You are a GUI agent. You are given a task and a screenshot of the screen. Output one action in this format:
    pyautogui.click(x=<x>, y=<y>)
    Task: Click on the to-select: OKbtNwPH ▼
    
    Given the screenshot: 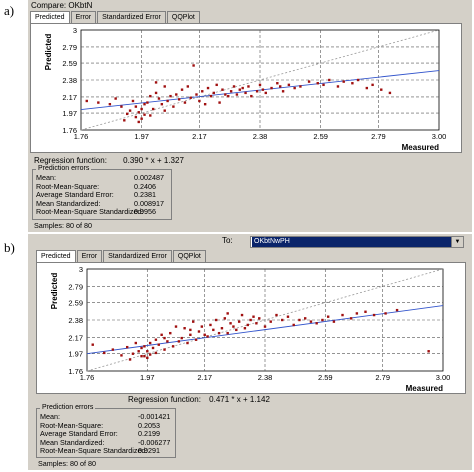 What is the action you would take?
    pyautogui.click(x=357, y=242)
    